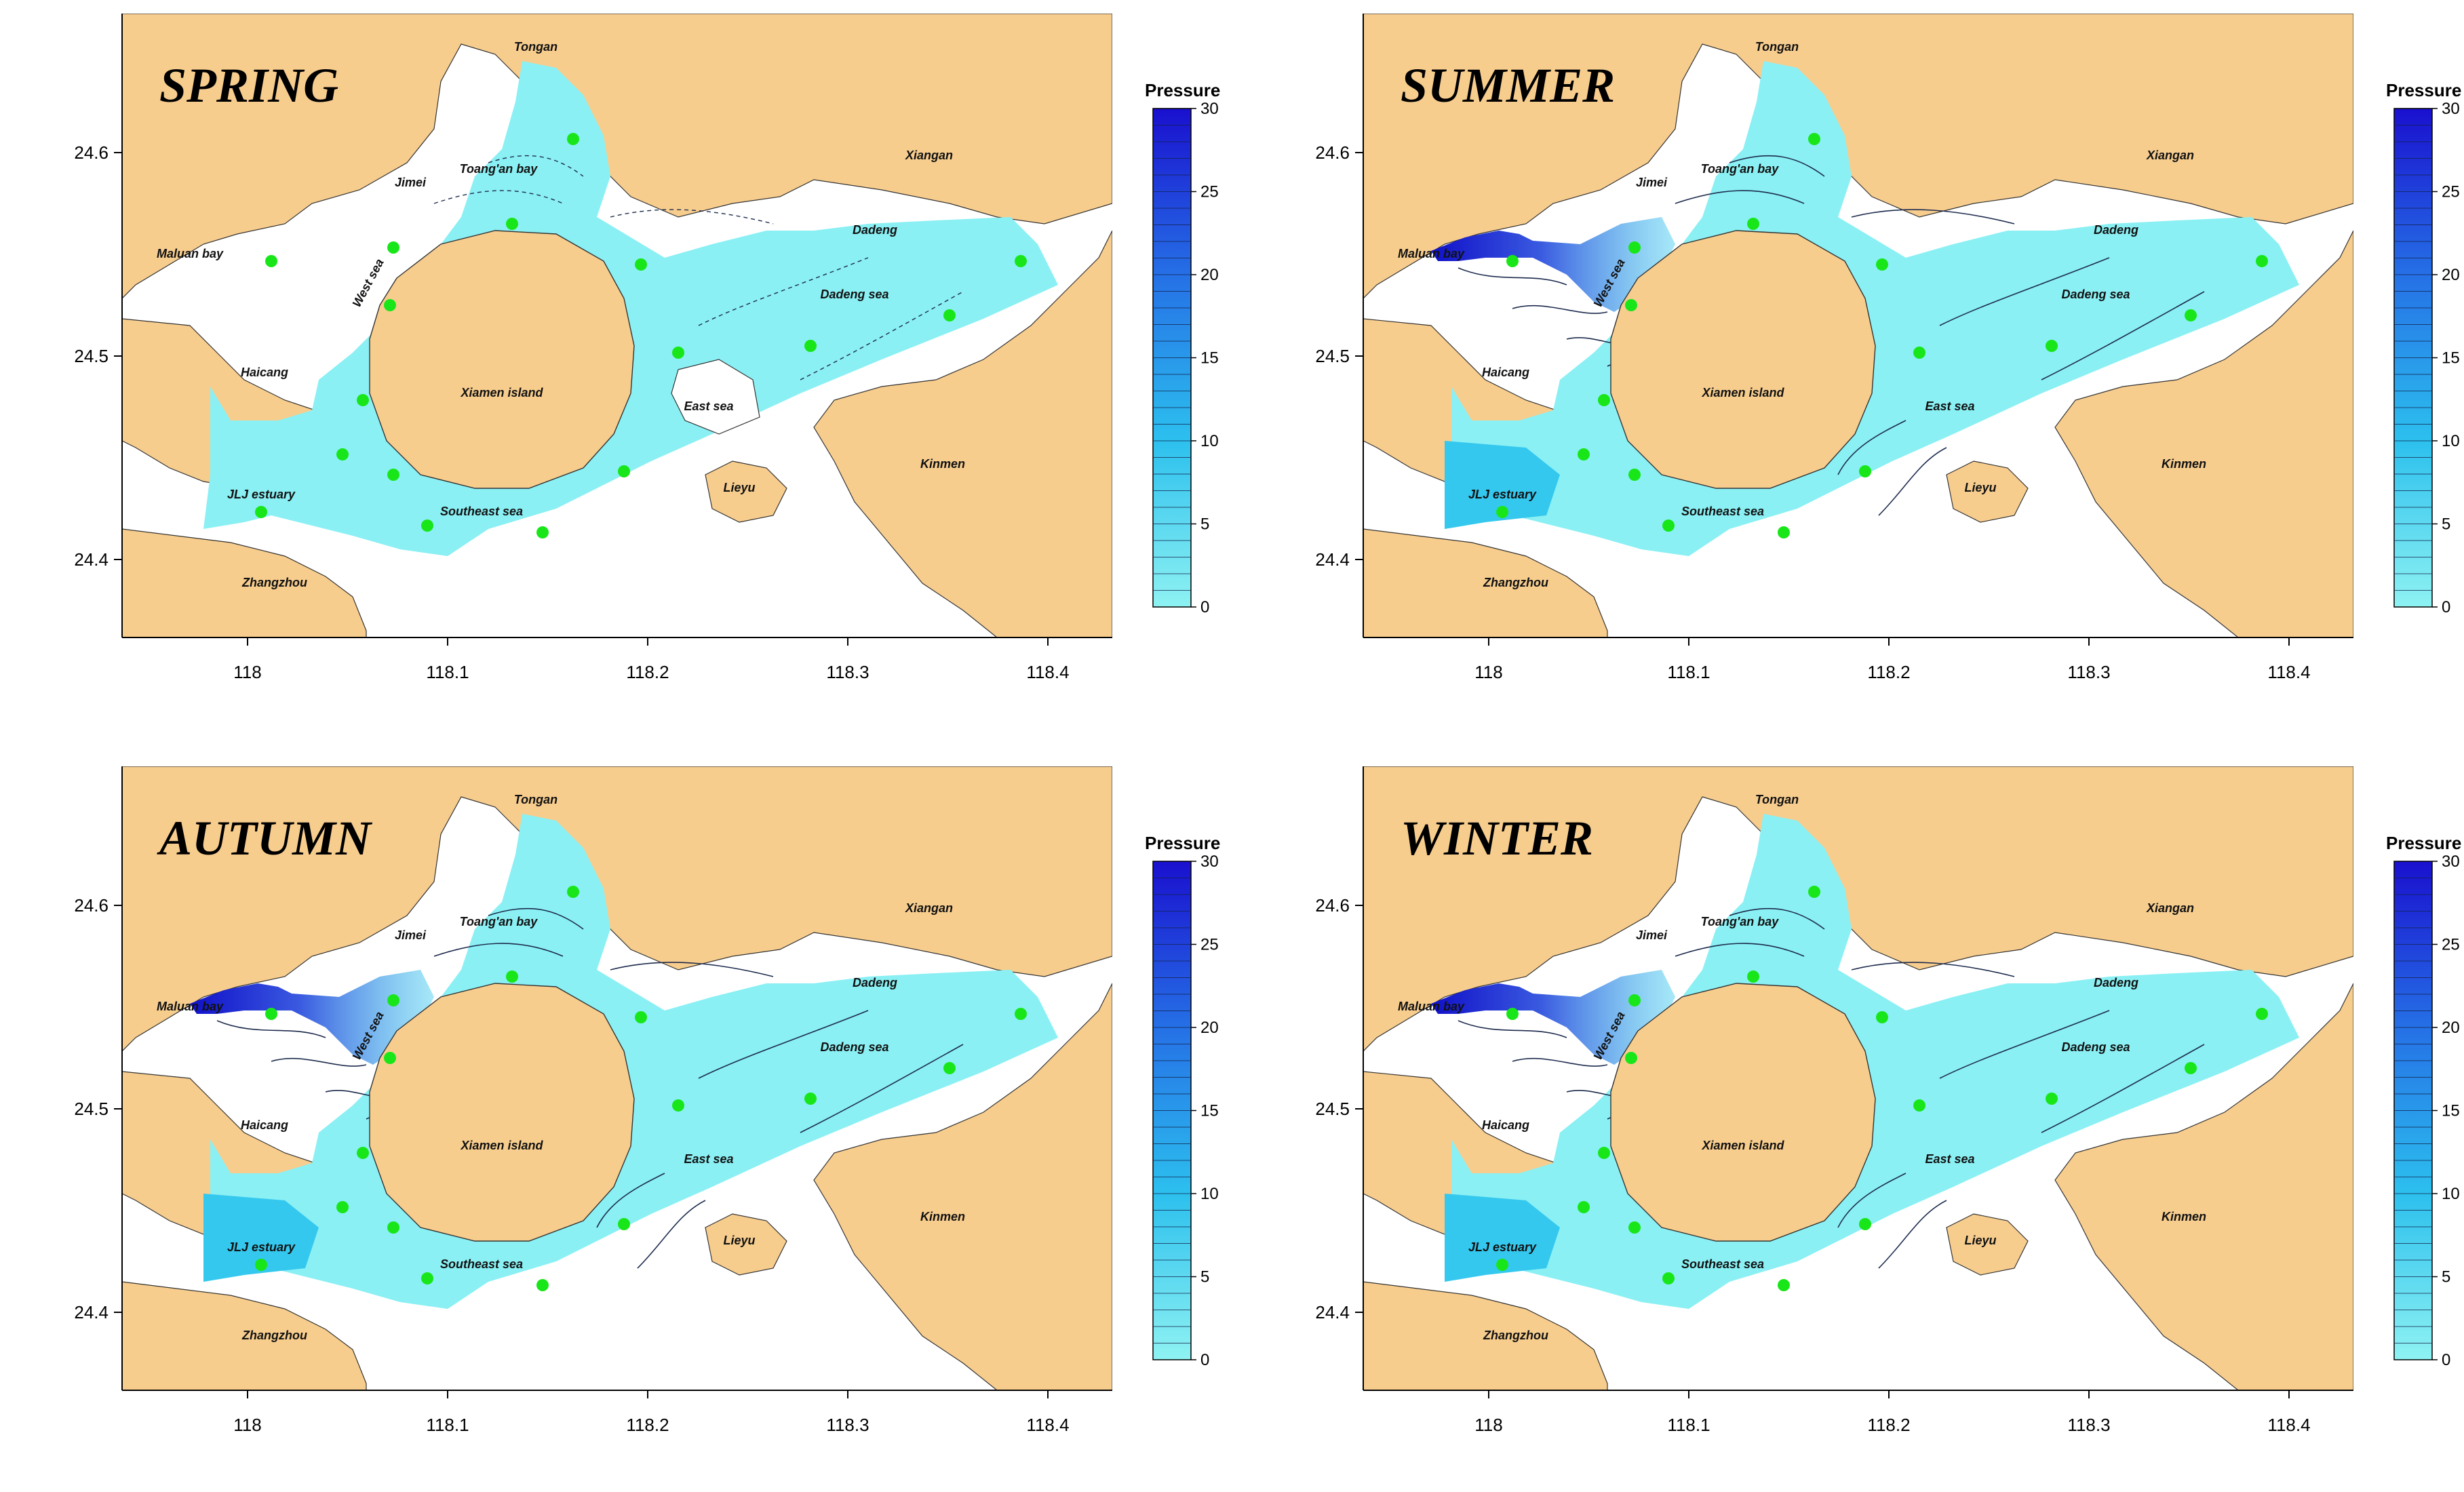 The height and width of the screenshot is (1492, 2464). I want to click on colorbar-tick-label: 0, so click(2446, 607).